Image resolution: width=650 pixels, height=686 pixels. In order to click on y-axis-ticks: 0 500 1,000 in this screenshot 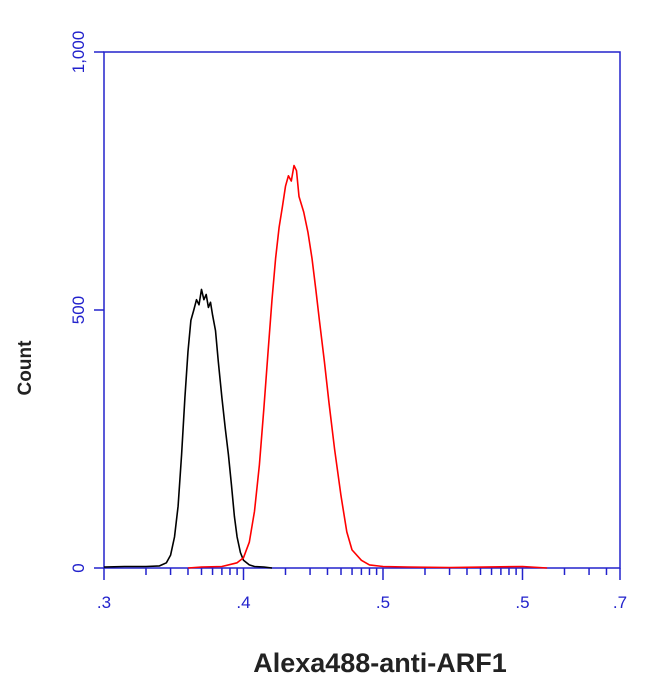, I will do `click(86, 302)`.